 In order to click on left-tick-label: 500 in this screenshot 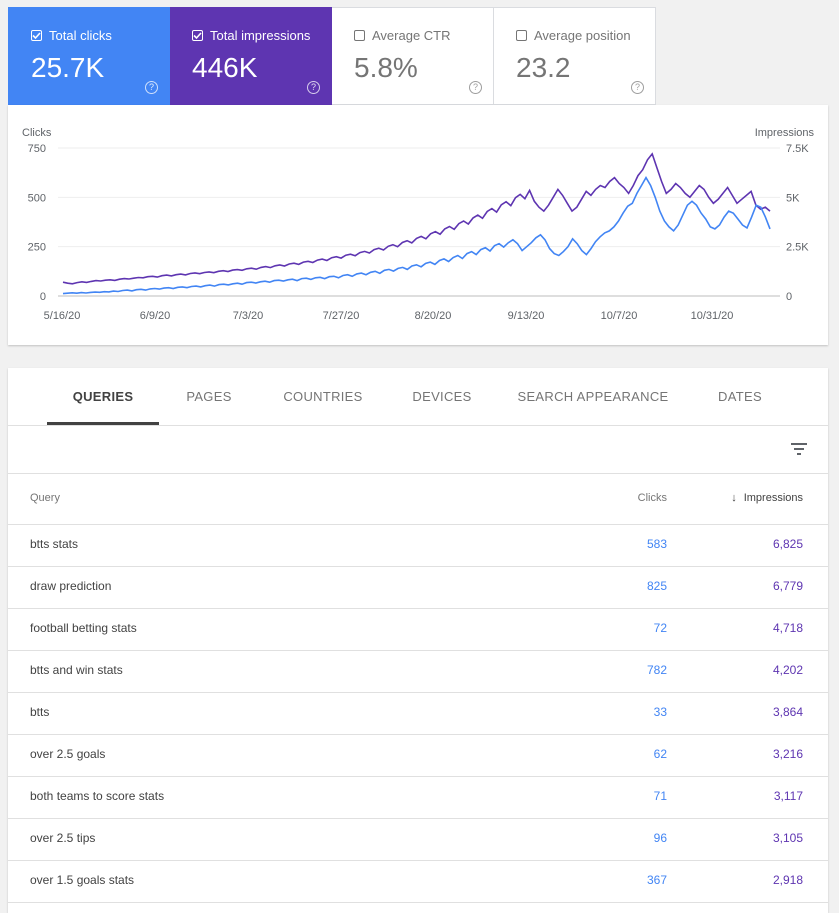, I will do `click(37, 198)`.